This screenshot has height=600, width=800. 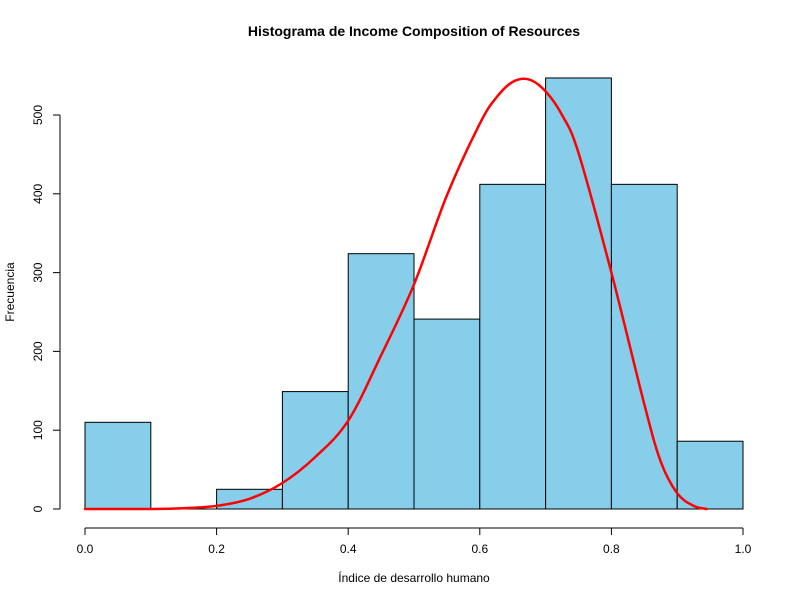 I want to click on x-tick-label: 0.0, so click(x=85, y=549).